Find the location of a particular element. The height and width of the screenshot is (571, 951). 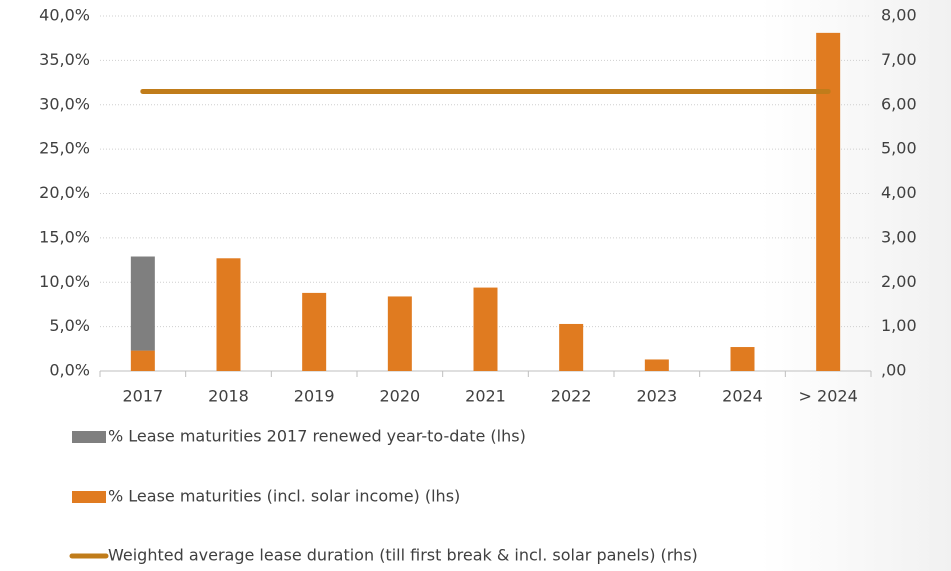

y2-tick-label: 3,00 is located at coordinates (899, 236).